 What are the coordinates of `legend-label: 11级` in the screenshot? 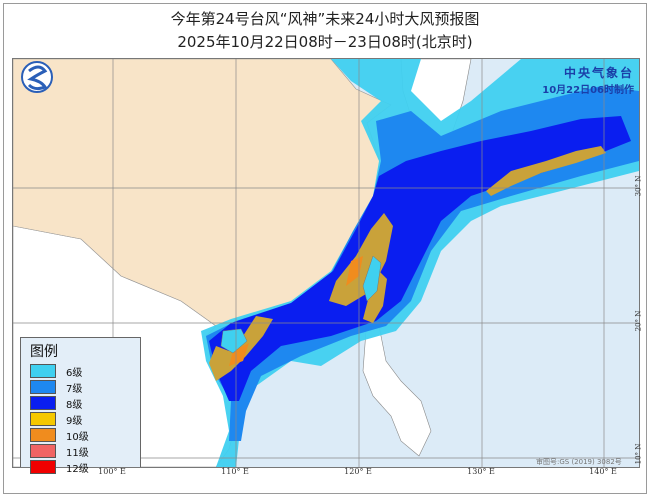 It's located at (77, 453).